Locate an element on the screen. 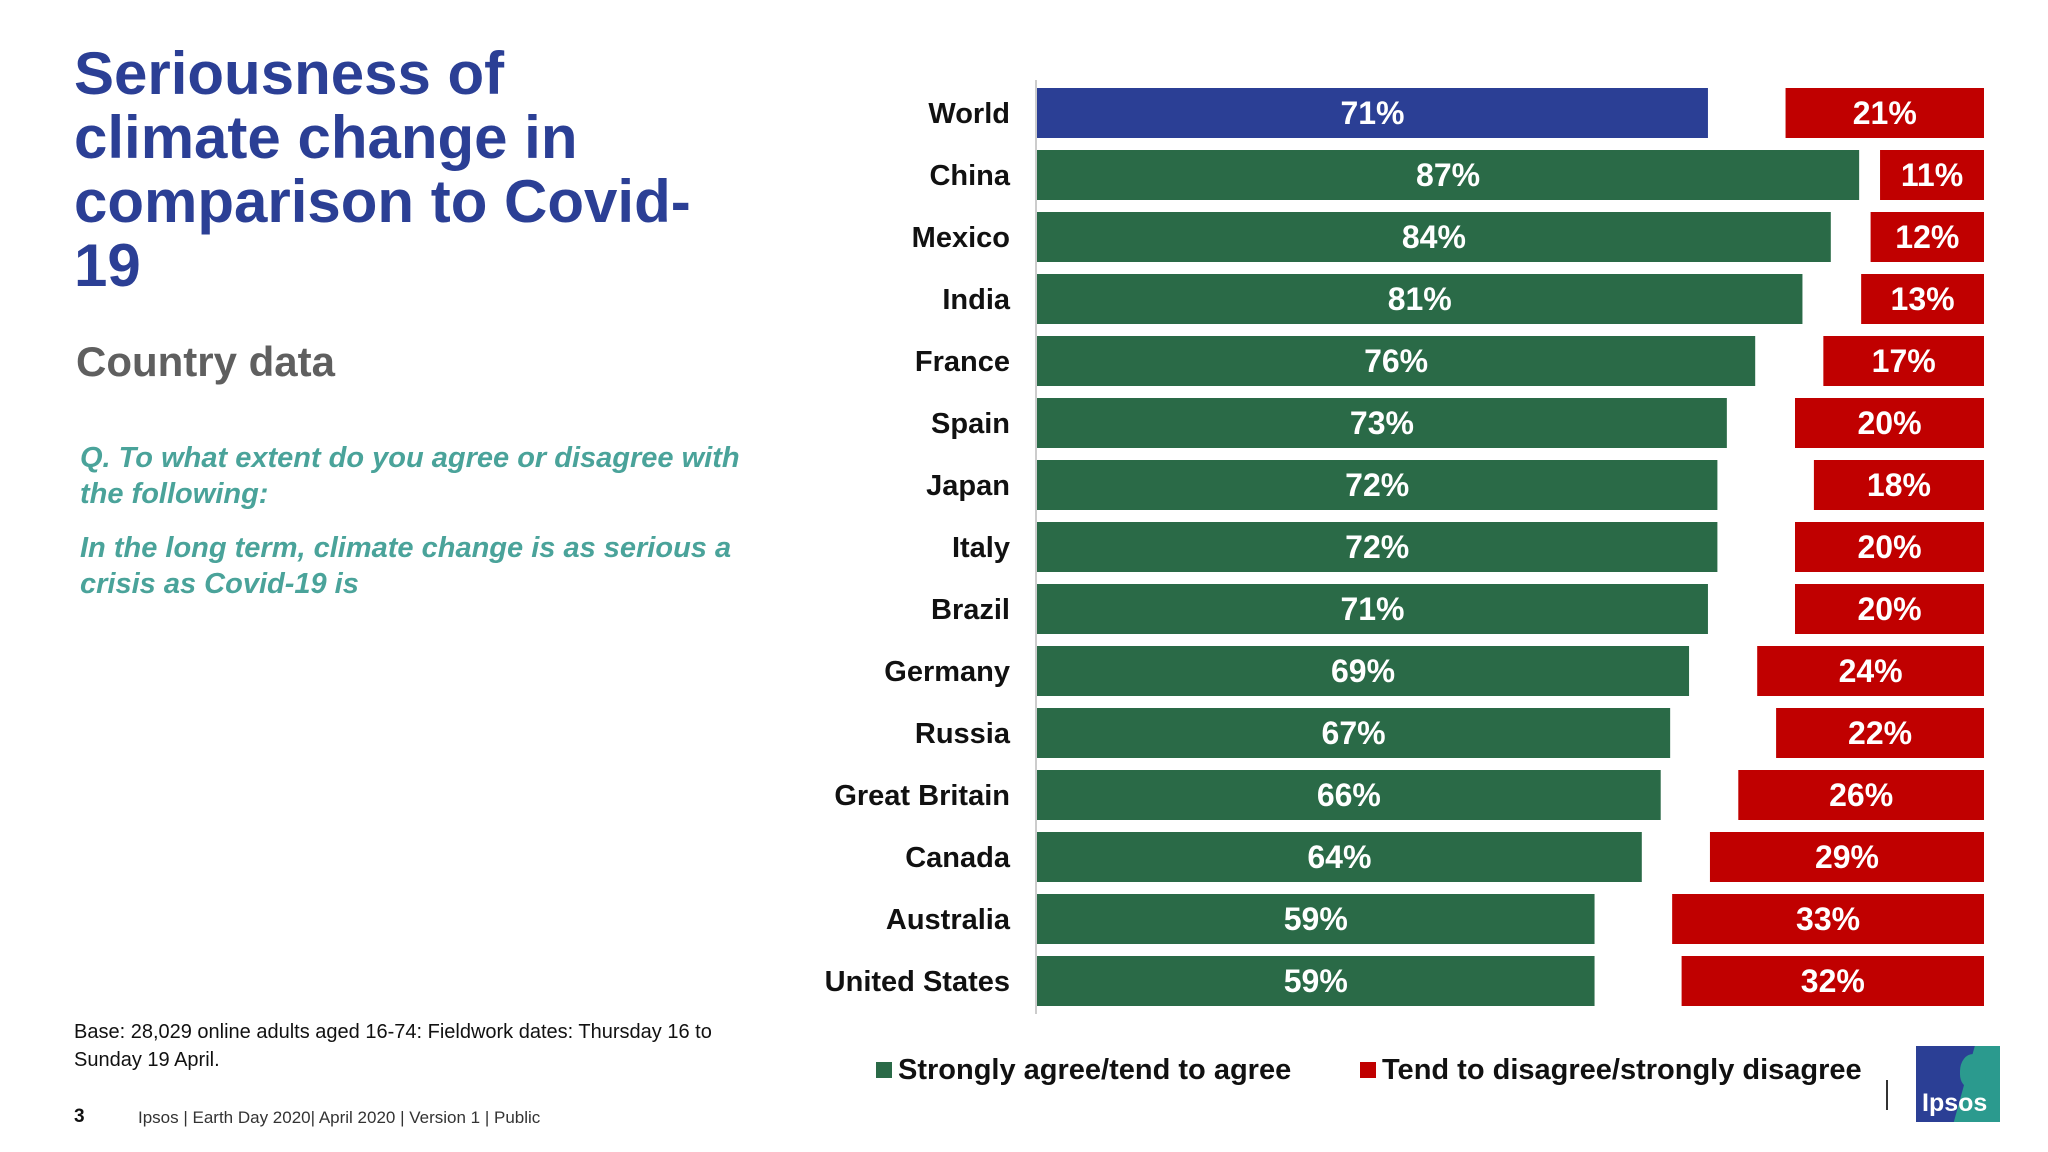 The height and width of the screenshot is (1152, 2048). category-label: Germany is located at coordinates (947, 672).